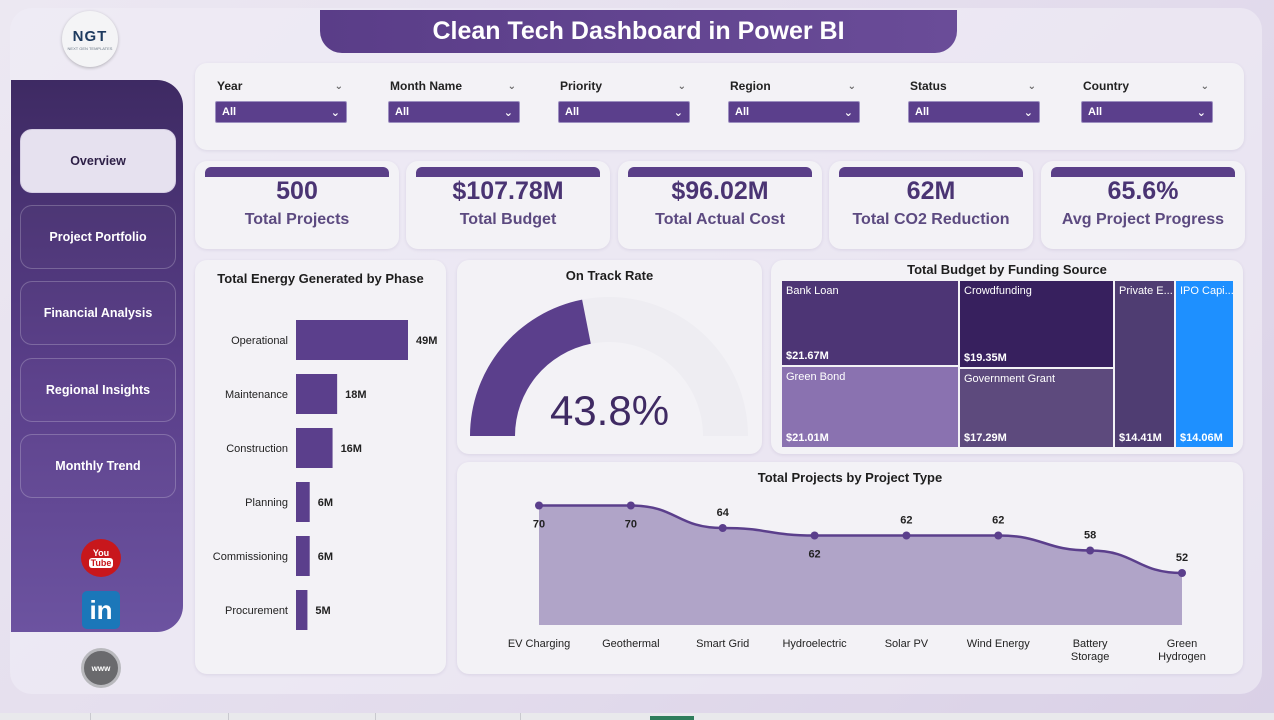 The width and height of the screenshot is (1274, 720). What do you see at coordinates (720, 191) in the screenshot?
I see `kpi-value: $96.02M` at bounding box center [720, 191].